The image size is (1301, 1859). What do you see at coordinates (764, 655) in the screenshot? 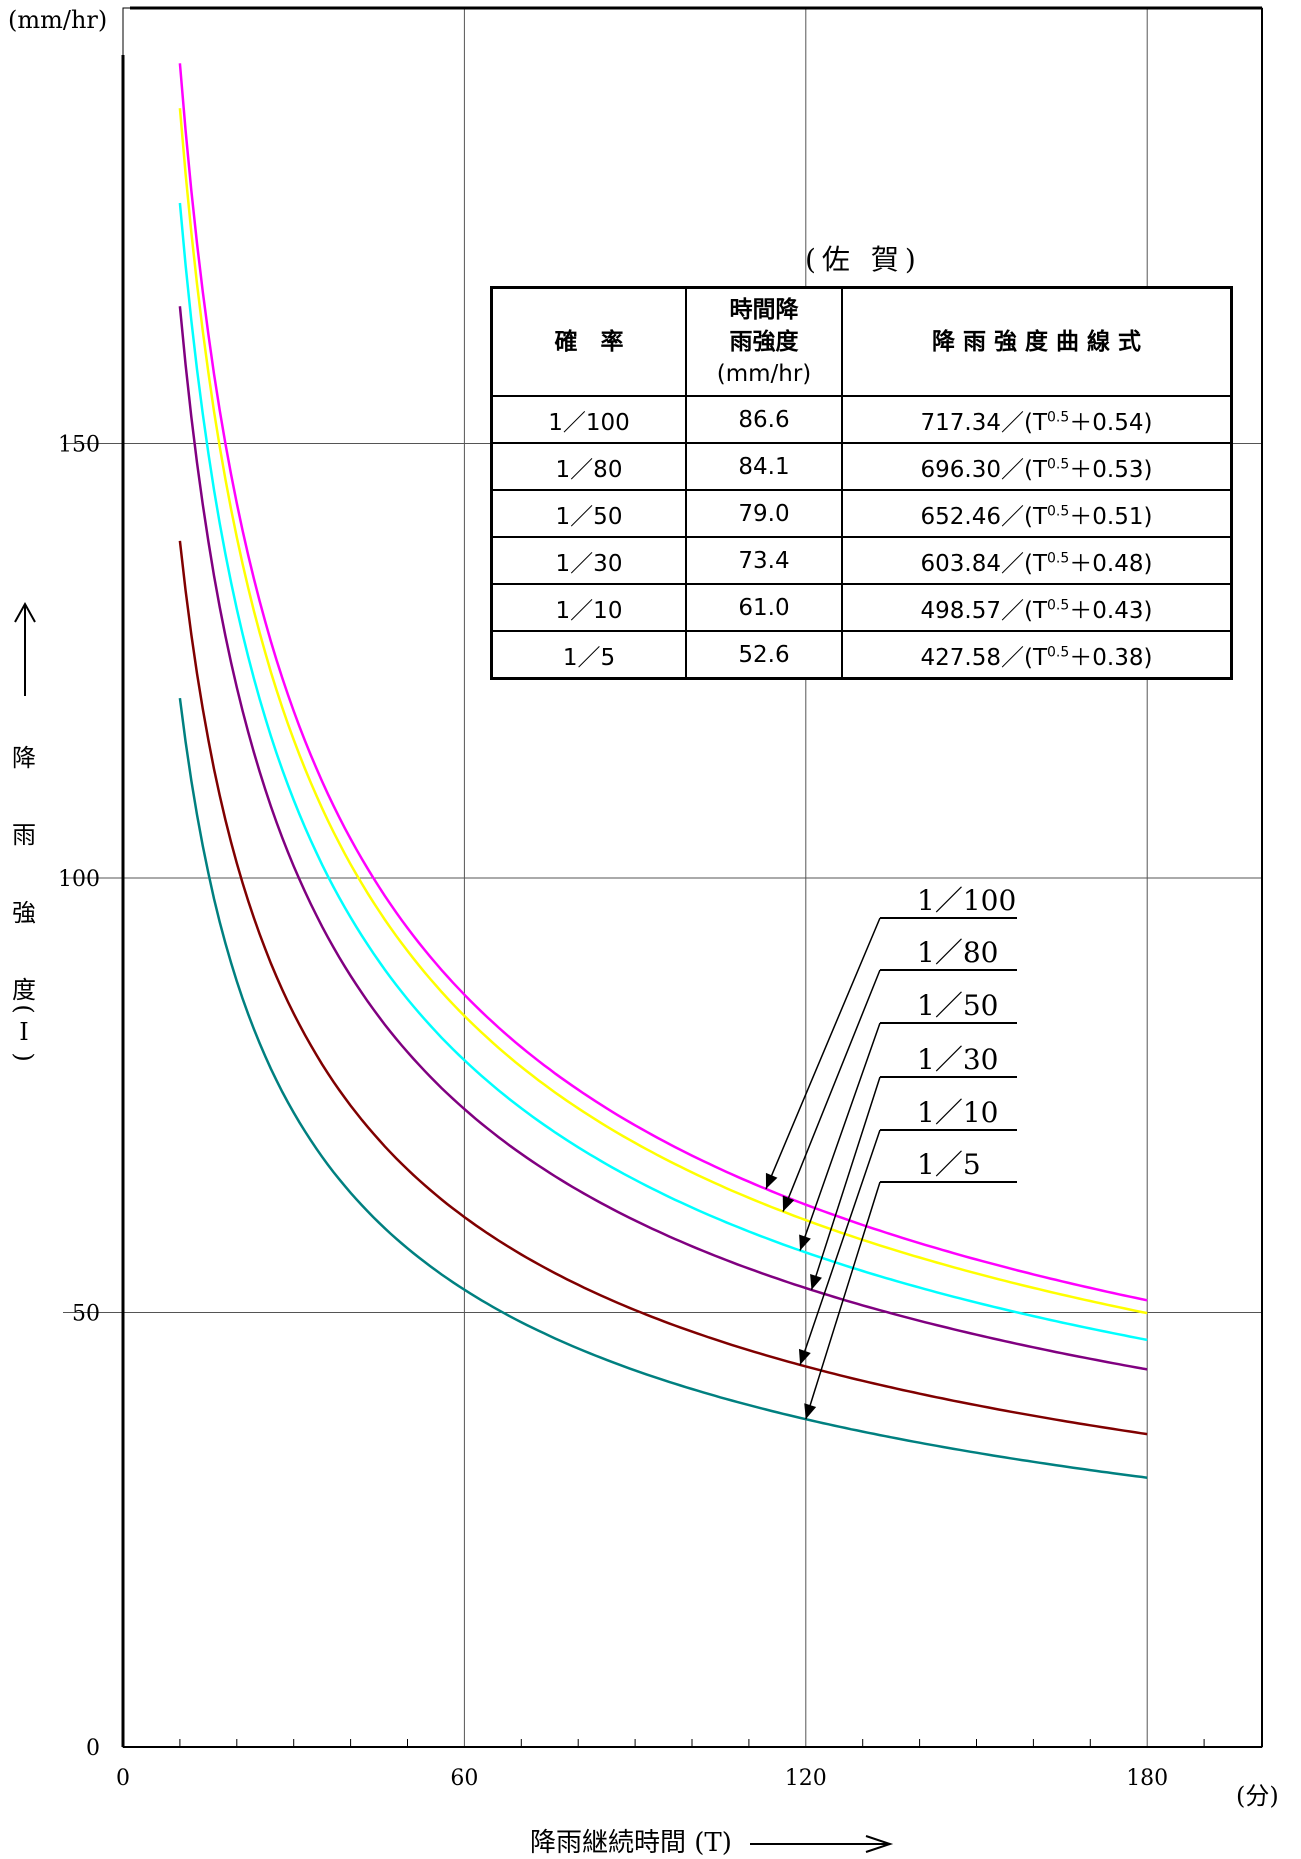
I see `cell-intensity: 52.6` at bounding box center [764, 655].